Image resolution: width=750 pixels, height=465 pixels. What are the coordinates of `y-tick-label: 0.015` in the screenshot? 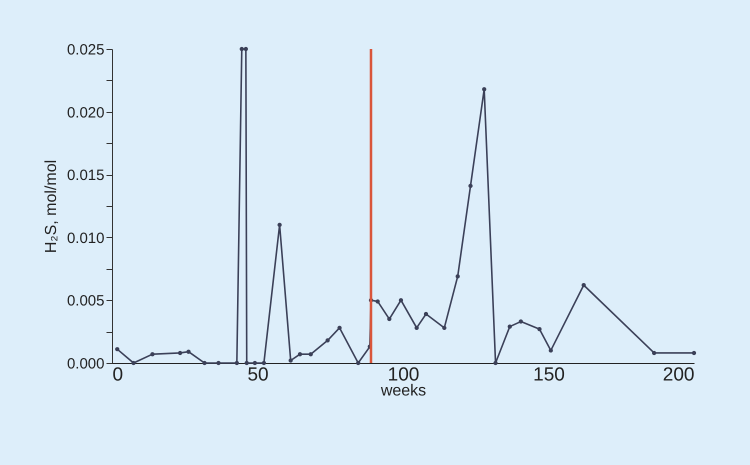 It's located at (85, 175).